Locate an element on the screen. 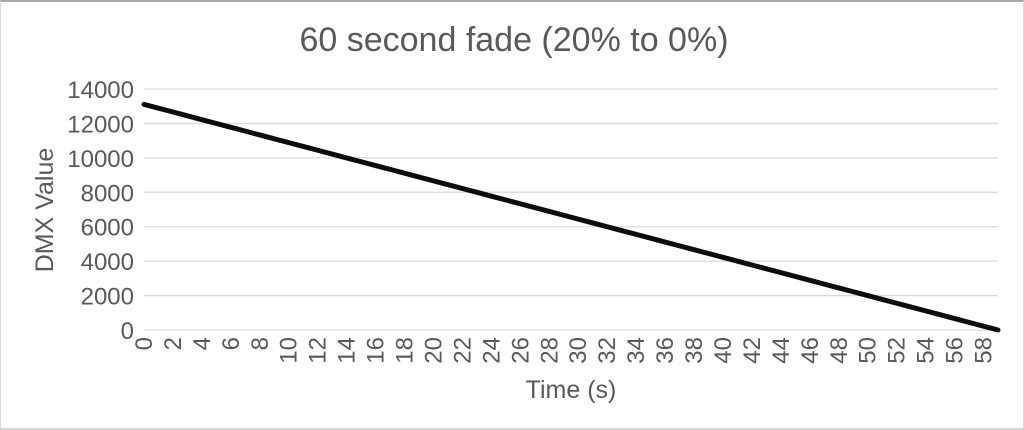 The height and width of the screenshot is (430, 1024). x-tick-label: 32 is located at coordinates (607, 350).